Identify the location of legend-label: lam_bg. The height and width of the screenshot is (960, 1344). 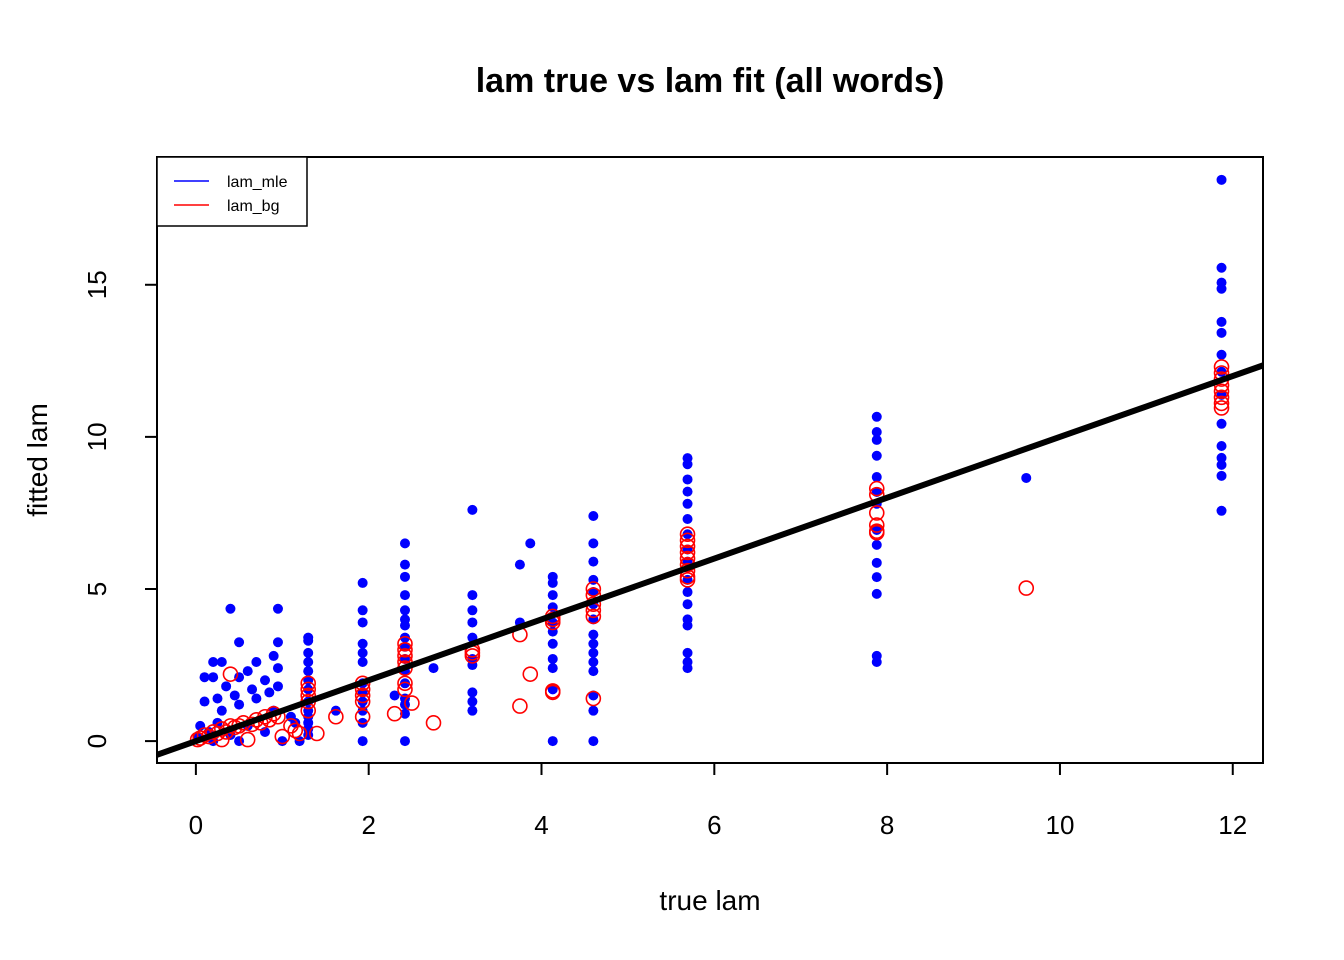
(253, 206).